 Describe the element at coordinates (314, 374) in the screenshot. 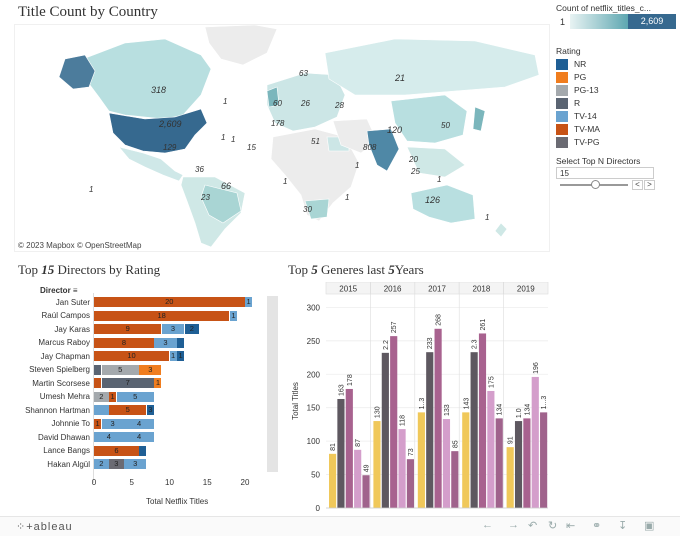

I see `generes-y-tick-label: 200` at that location.